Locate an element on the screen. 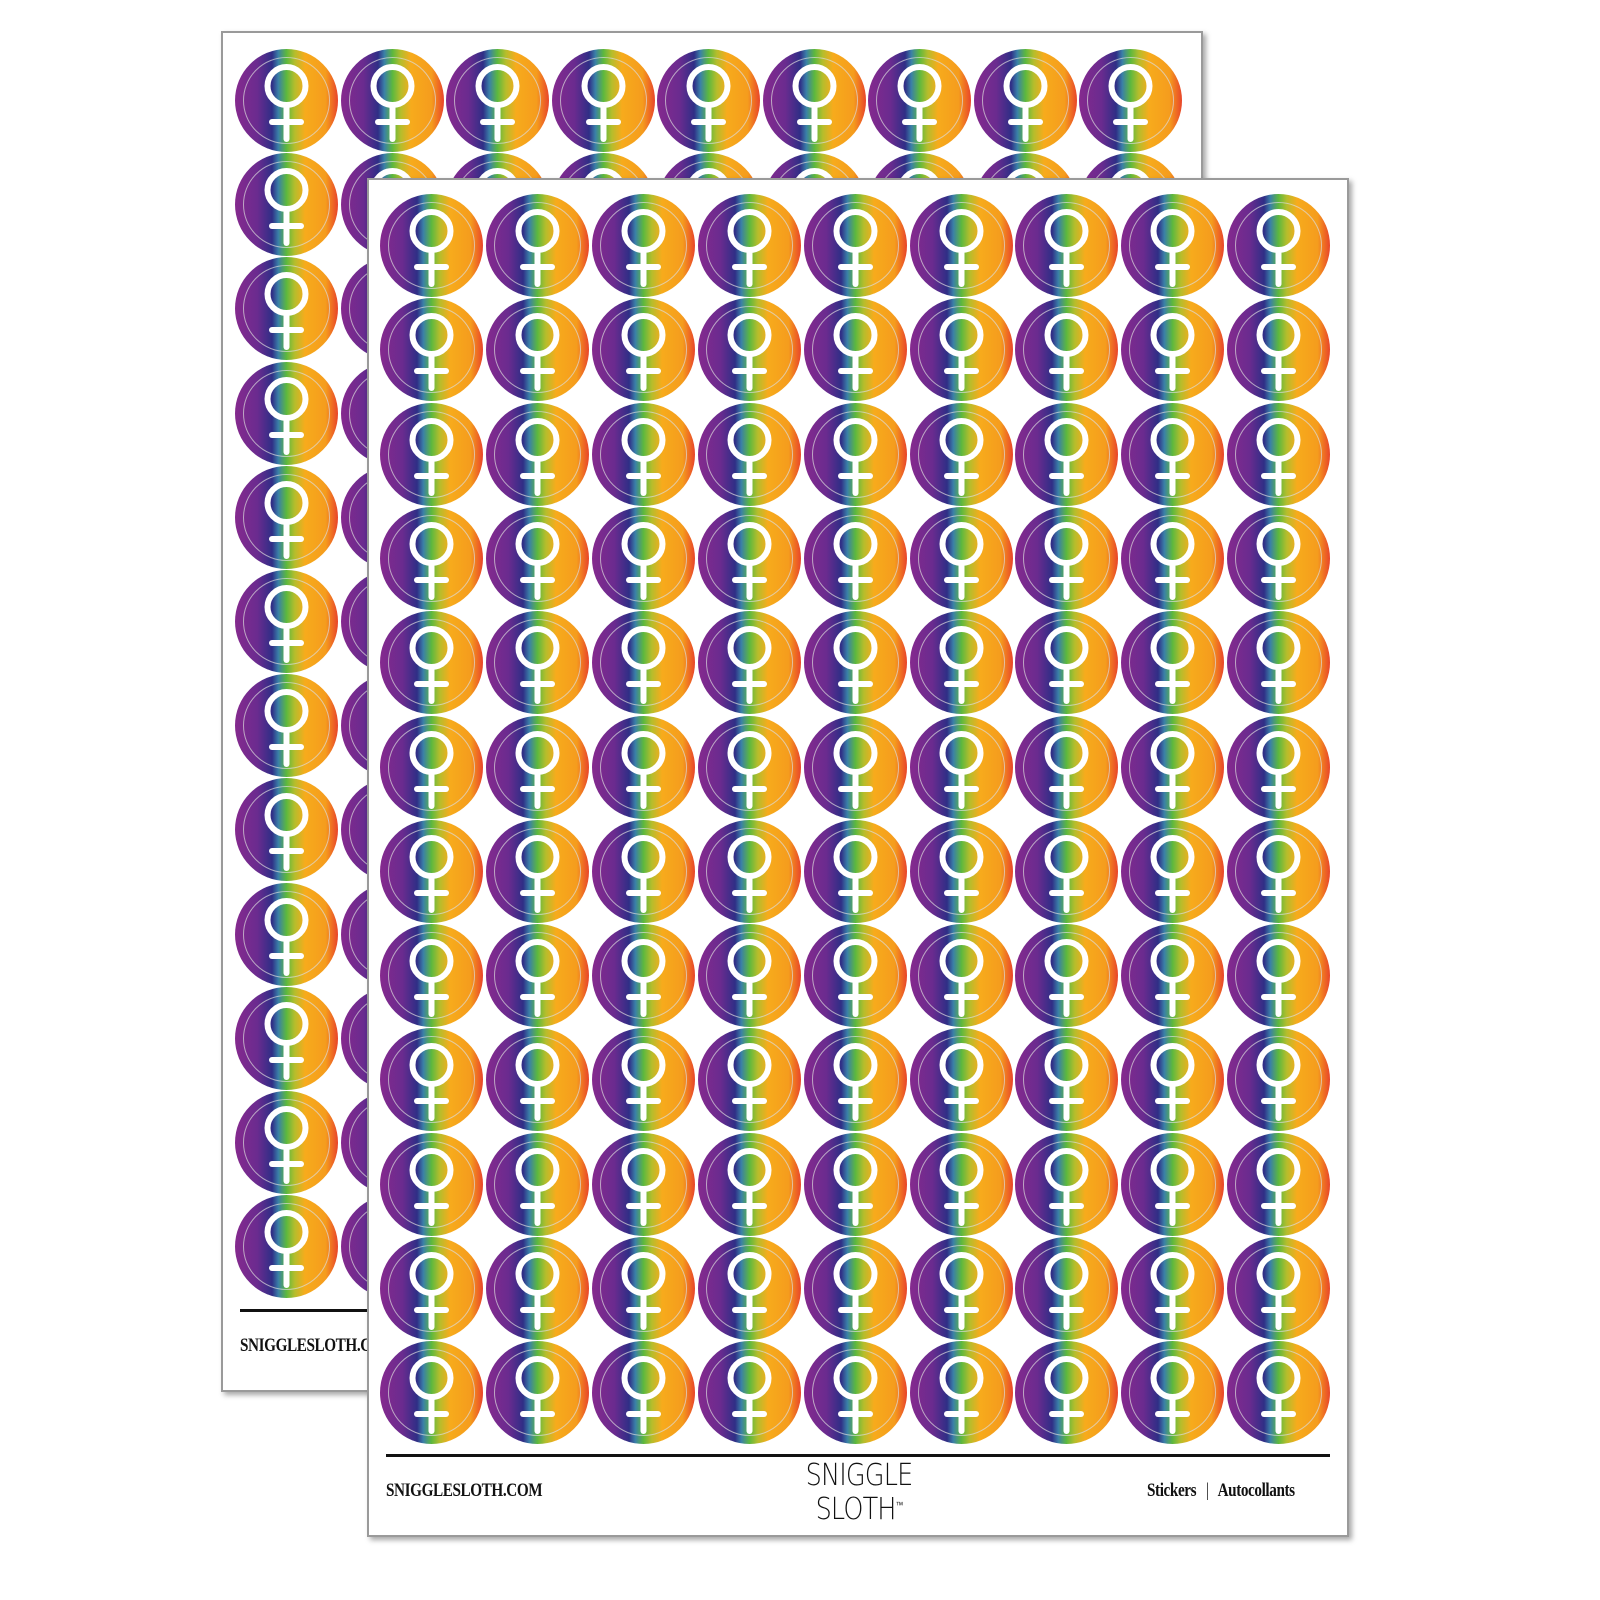  logo-line2: SLOTH™ is located at coordinates (859, 1509).